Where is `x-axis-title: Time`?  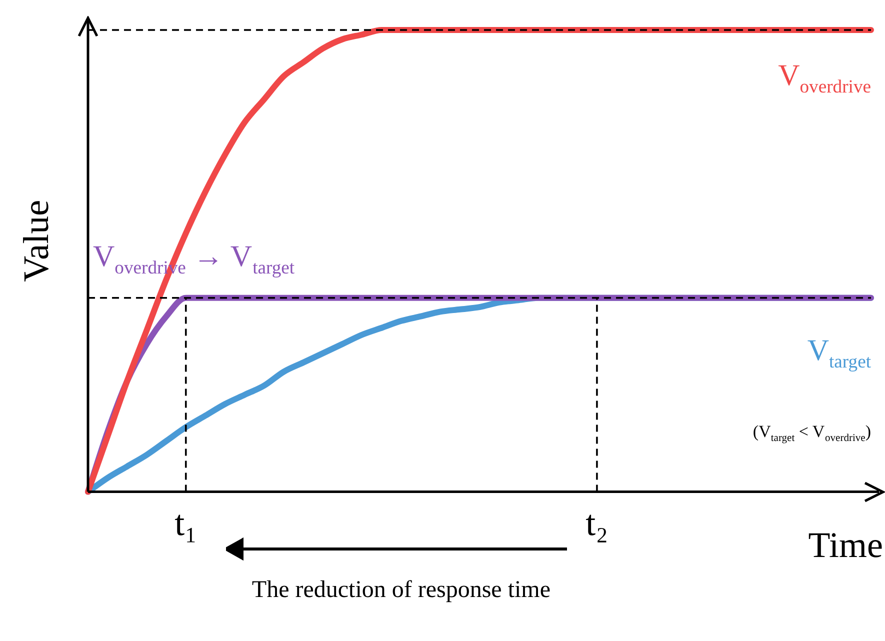 x-axis-title: Time is located at coordinates (846, 544).